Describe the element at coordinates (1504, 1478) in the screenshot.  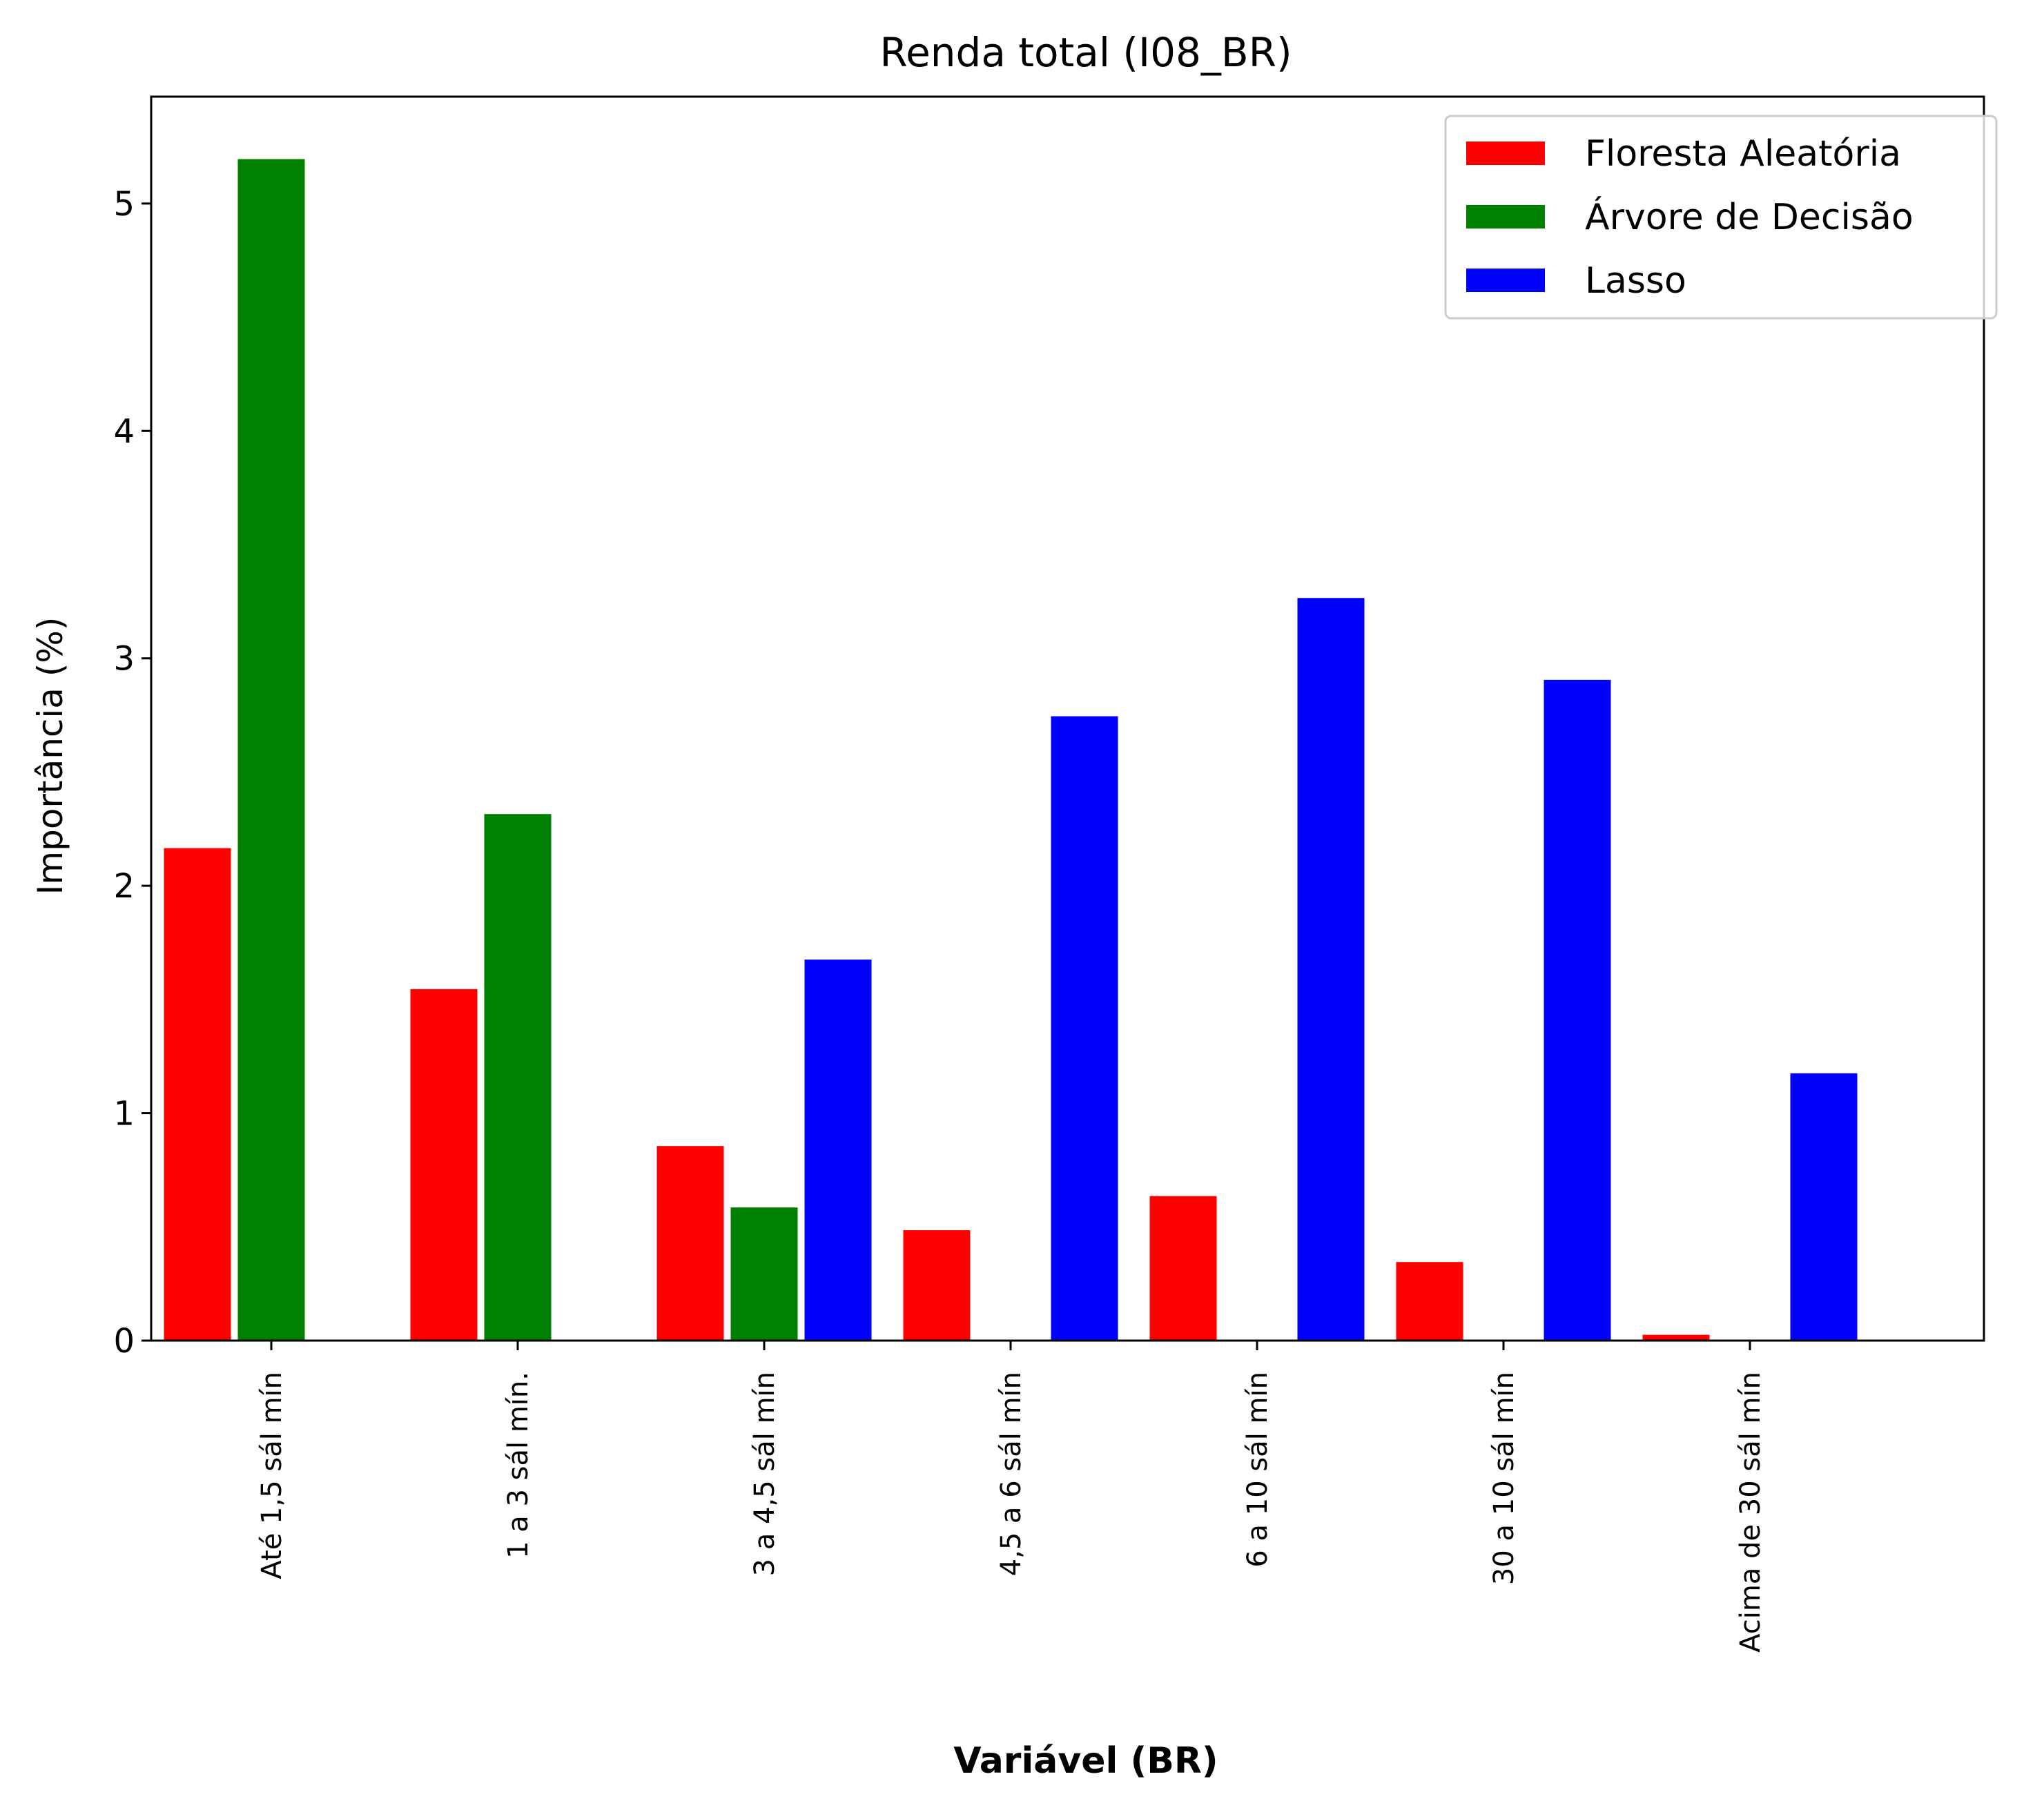
I see `x-tick-label: 30 a 10 sál mín` at that location.